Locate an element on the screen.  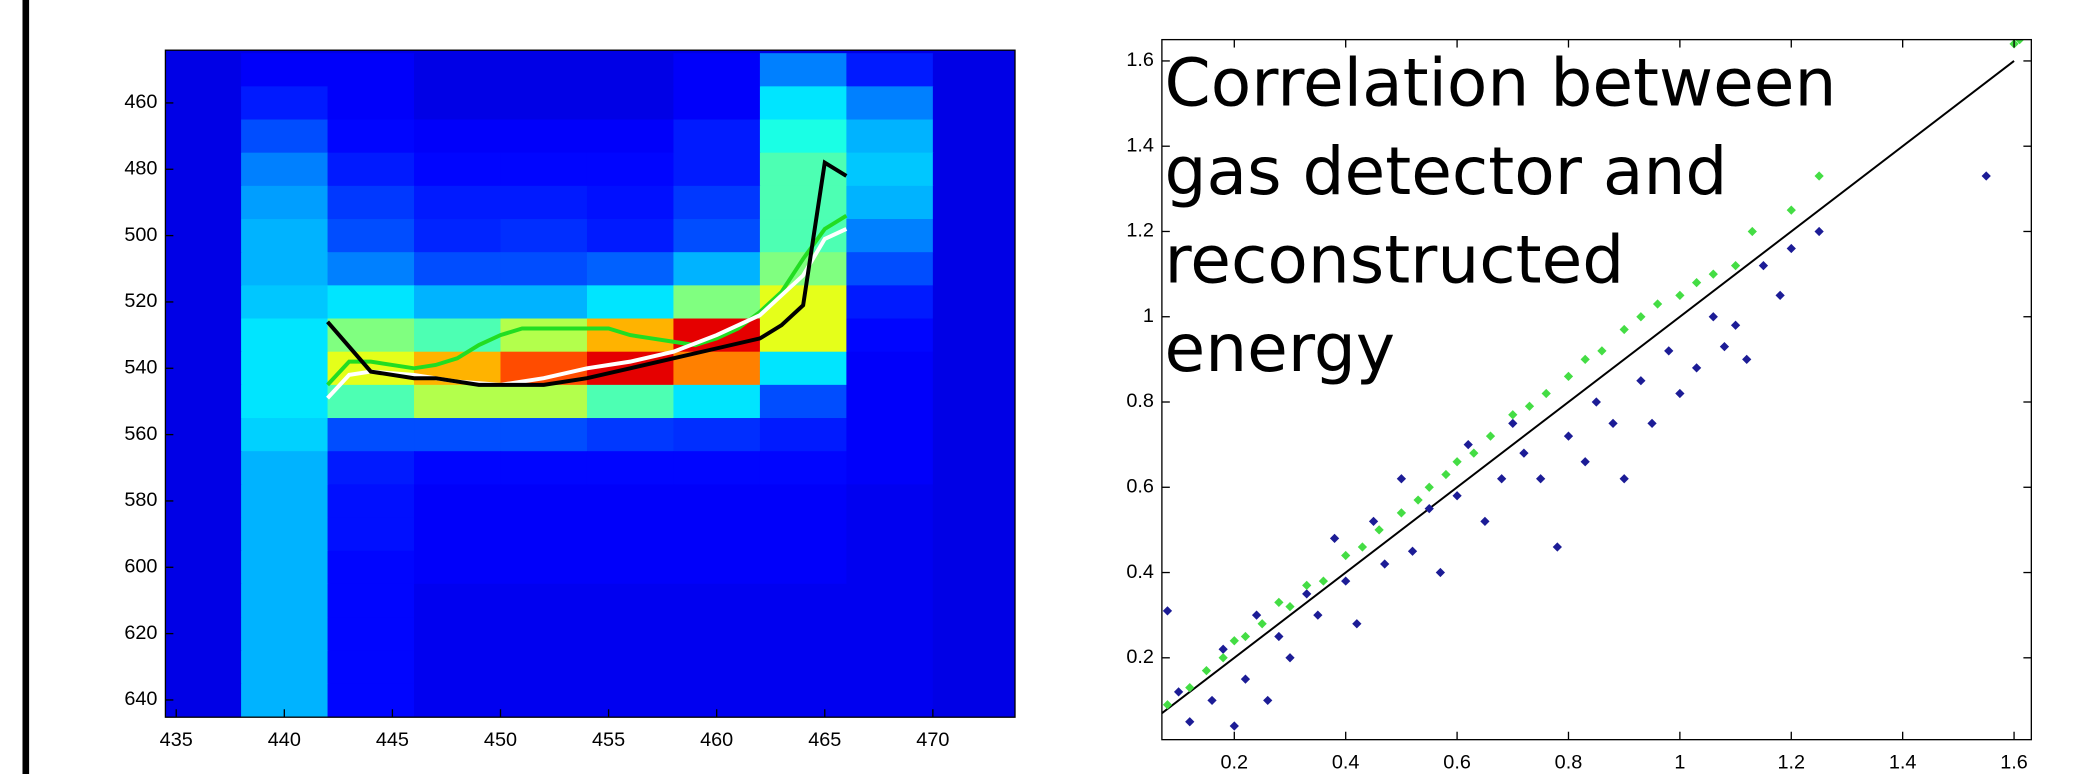
y-tick-label: 0.4 is located at coordinates (1140, 572).